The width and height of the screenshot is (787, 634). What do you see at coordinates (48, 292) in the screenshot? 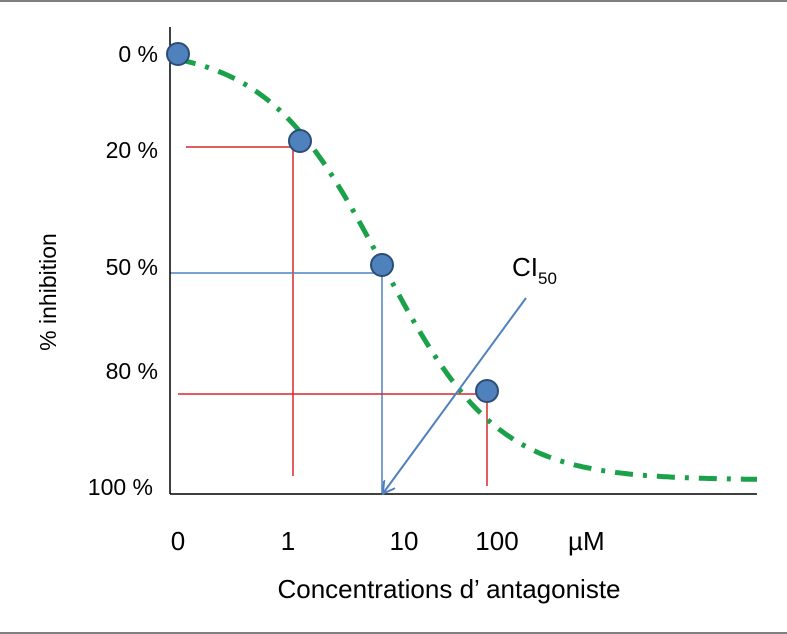
I see `y-axis-title: % inhibition` at bounding box center [48, 292].